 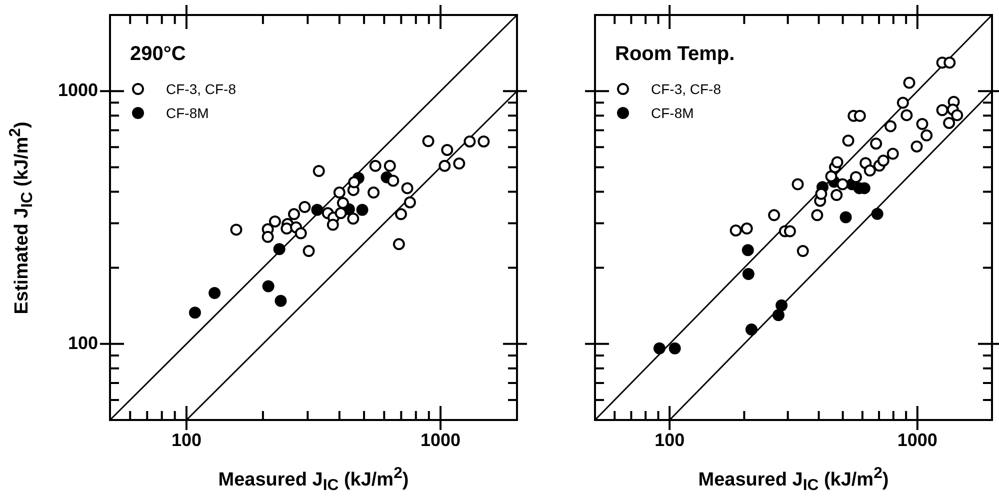 I want to click on annotation: Room Temp., so click(x=675, y=54).